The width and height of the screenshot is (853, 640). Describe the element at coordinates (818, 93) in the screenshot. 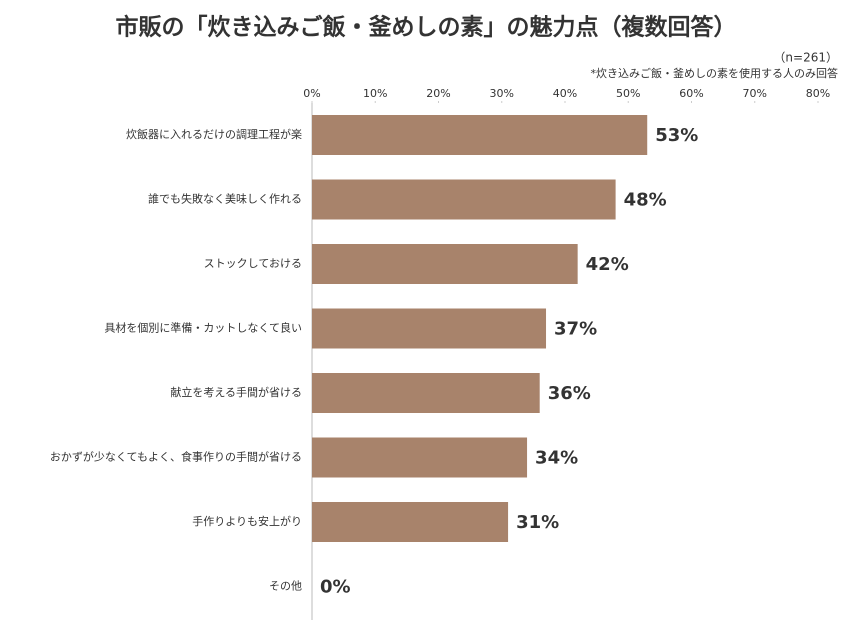

I see `x-tick-label: 80%` at that location.